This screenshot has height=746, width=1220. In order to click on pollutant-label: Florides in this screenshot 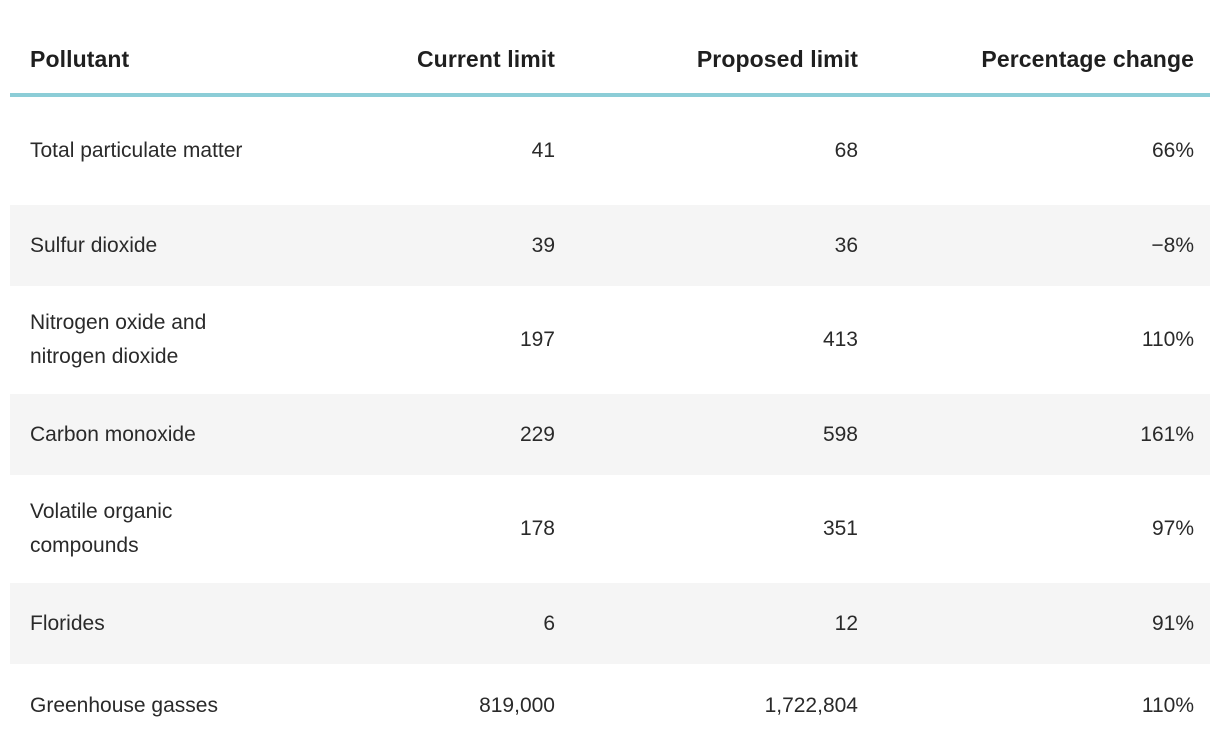, I will do `click(67, 623)`.